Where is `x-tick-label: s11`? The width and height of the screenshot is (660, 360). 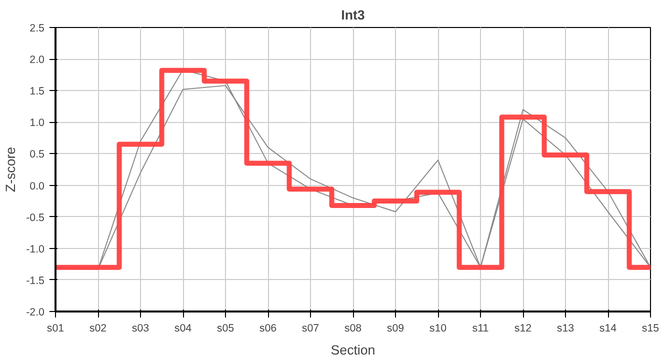
x-tick-label: s11 is located at coordinates (480, 328).